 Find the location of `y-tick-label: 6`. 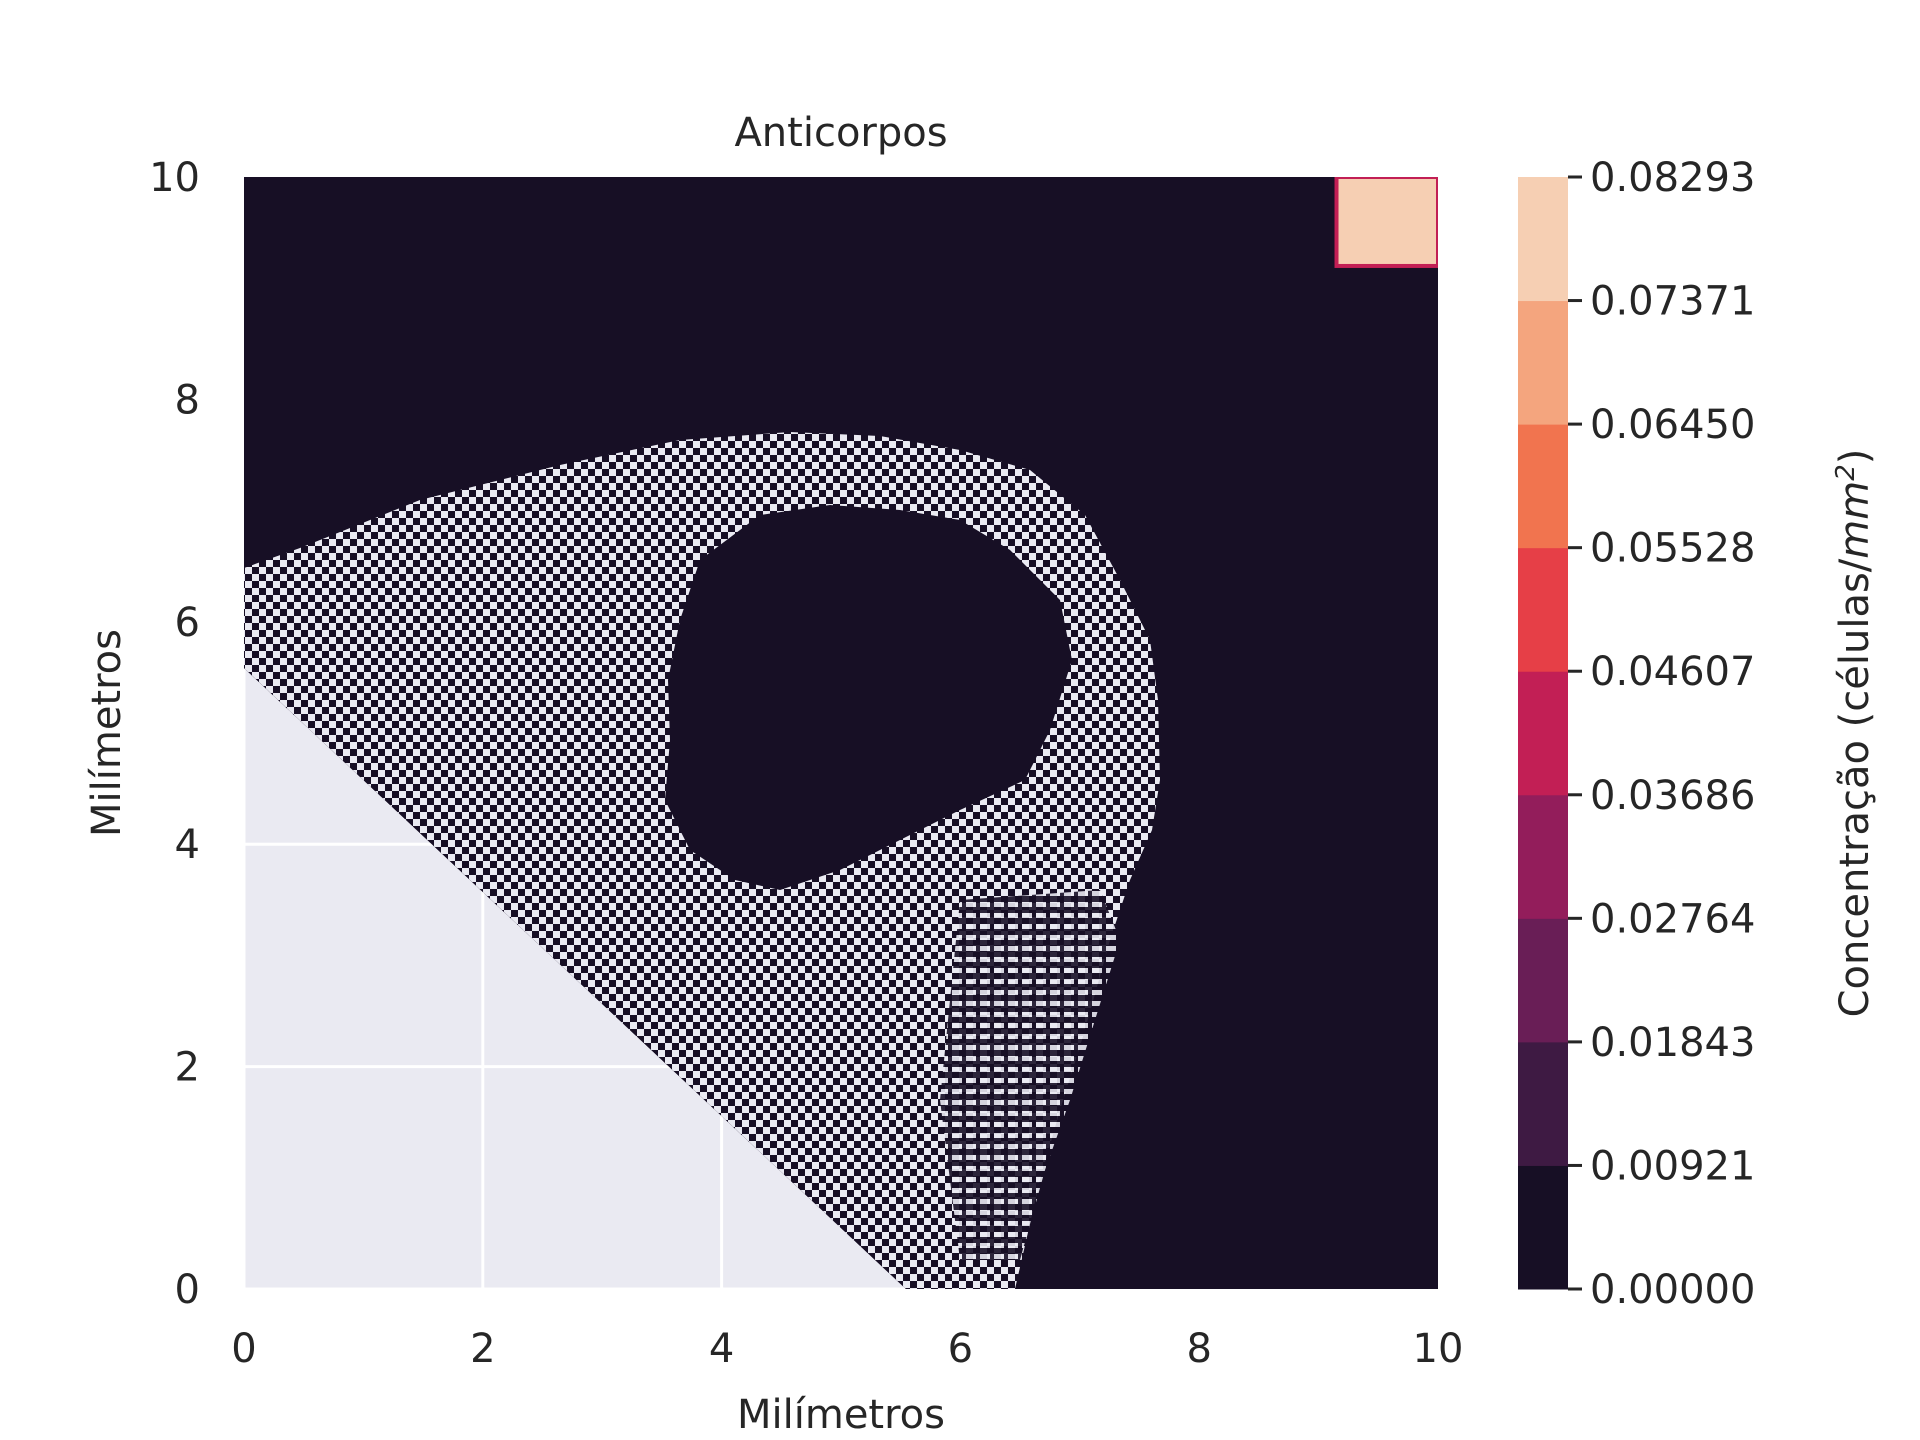

y-tick-label: 6 is located at coordinates (187, 623).